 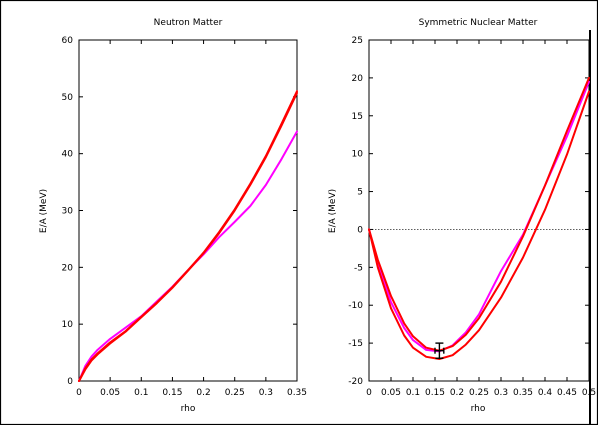 What do you see at coordinates (357, 117) in the screenshot?
I see `y-tick-label: 15` at bounding box center [357, 117].